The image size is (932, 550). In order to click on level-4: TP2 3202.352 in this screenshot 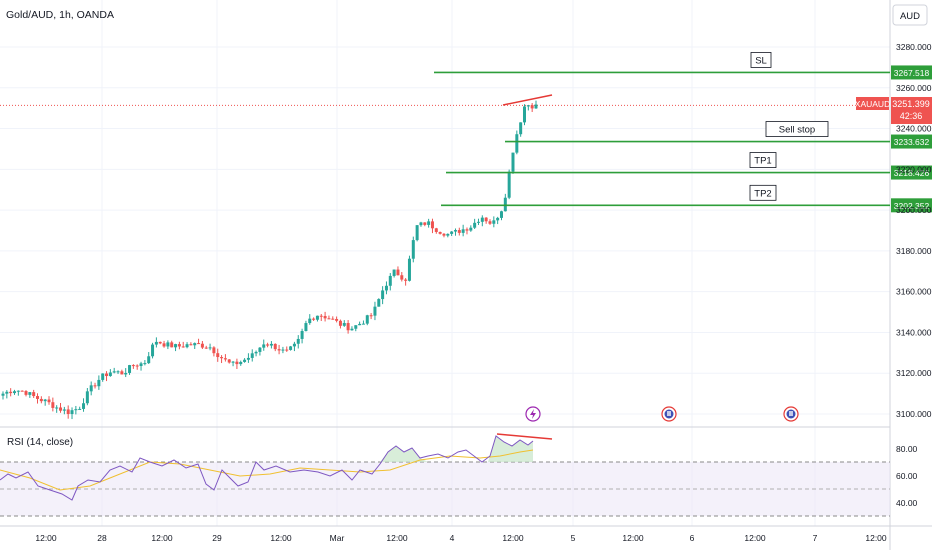, I will do `click(686, 198)`.